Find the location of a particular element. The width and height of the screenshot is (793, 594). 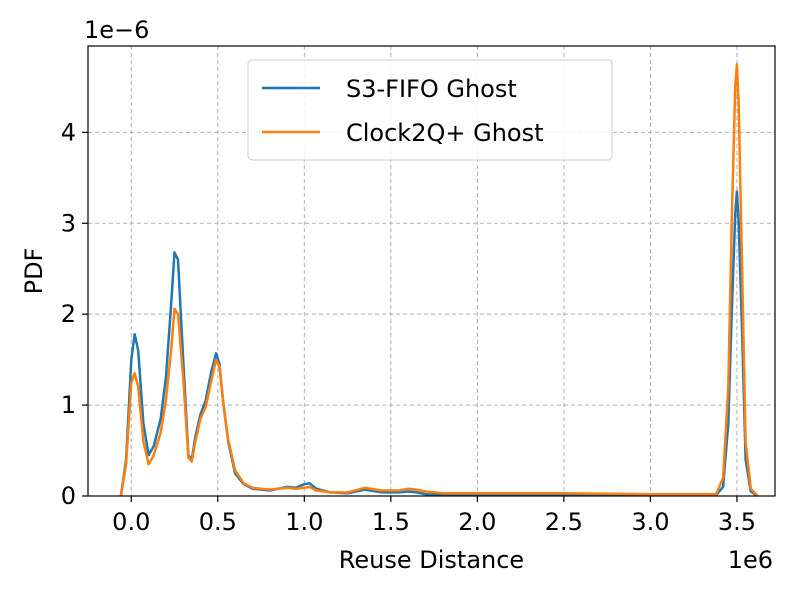

x-axis-title: Reuse Distance is located at coordinates (431, 560).